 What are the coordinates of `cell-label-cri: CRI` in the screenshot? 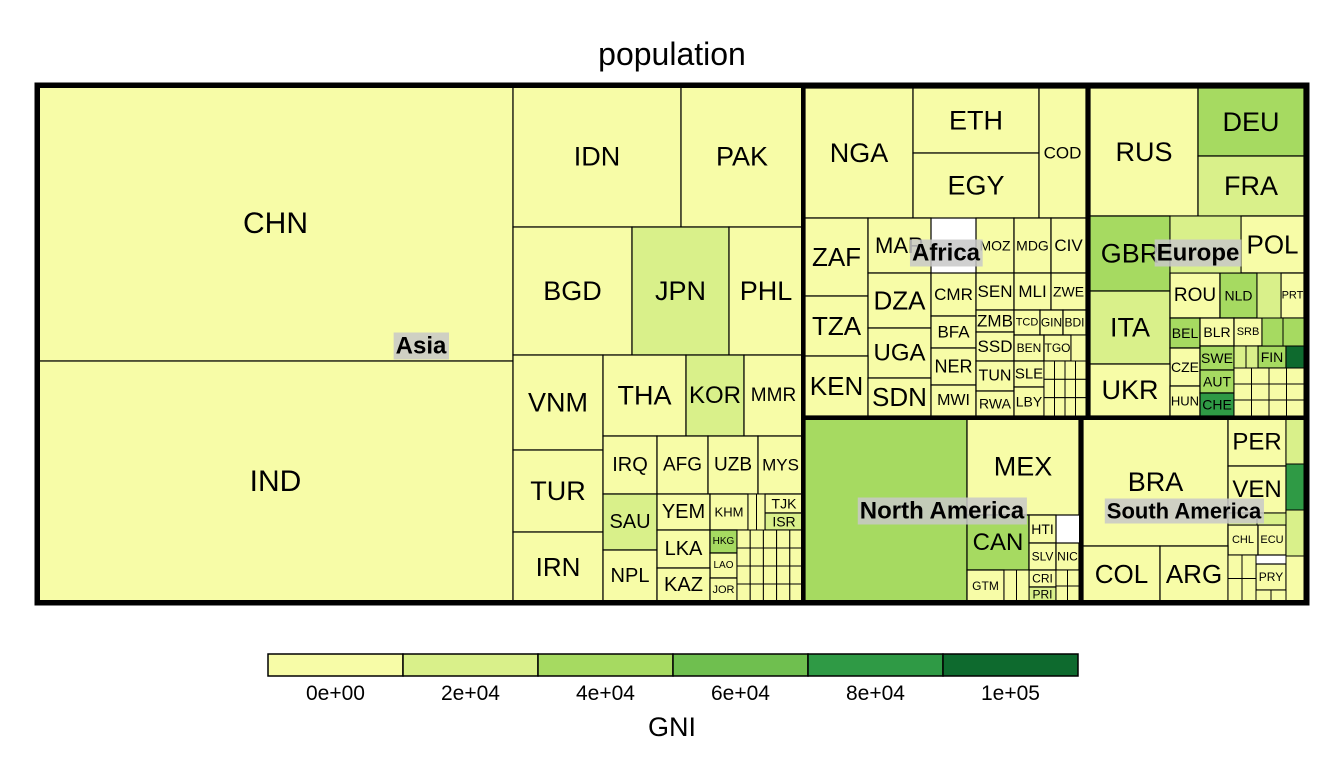 It's located at (1042, 579).